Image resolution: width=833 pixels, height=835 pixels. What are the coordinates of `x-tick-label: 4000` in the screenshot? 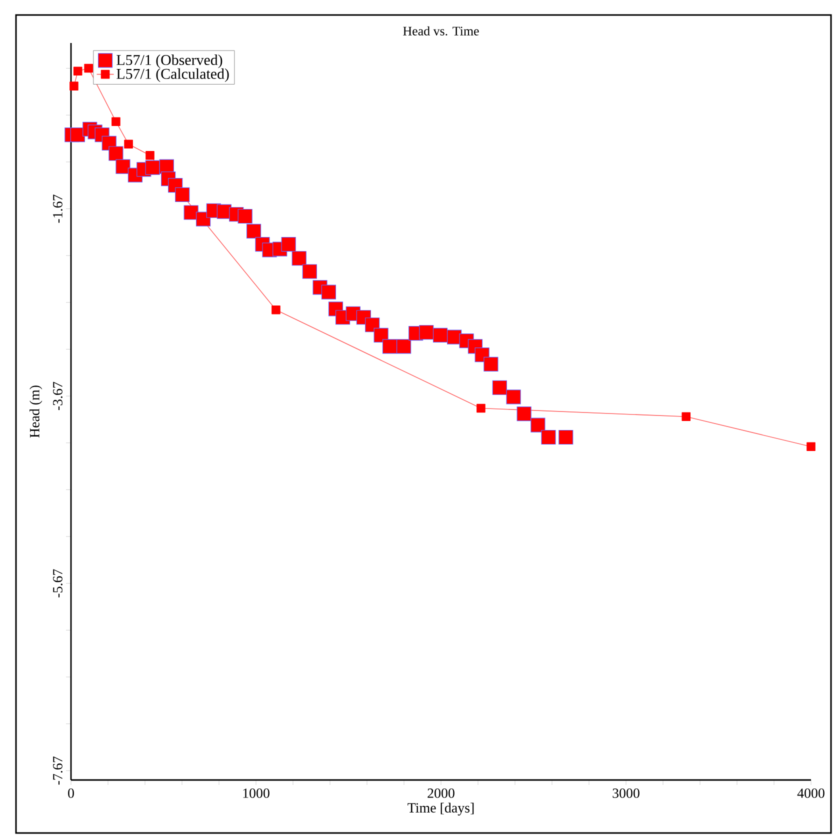 It's located at (810, 793).